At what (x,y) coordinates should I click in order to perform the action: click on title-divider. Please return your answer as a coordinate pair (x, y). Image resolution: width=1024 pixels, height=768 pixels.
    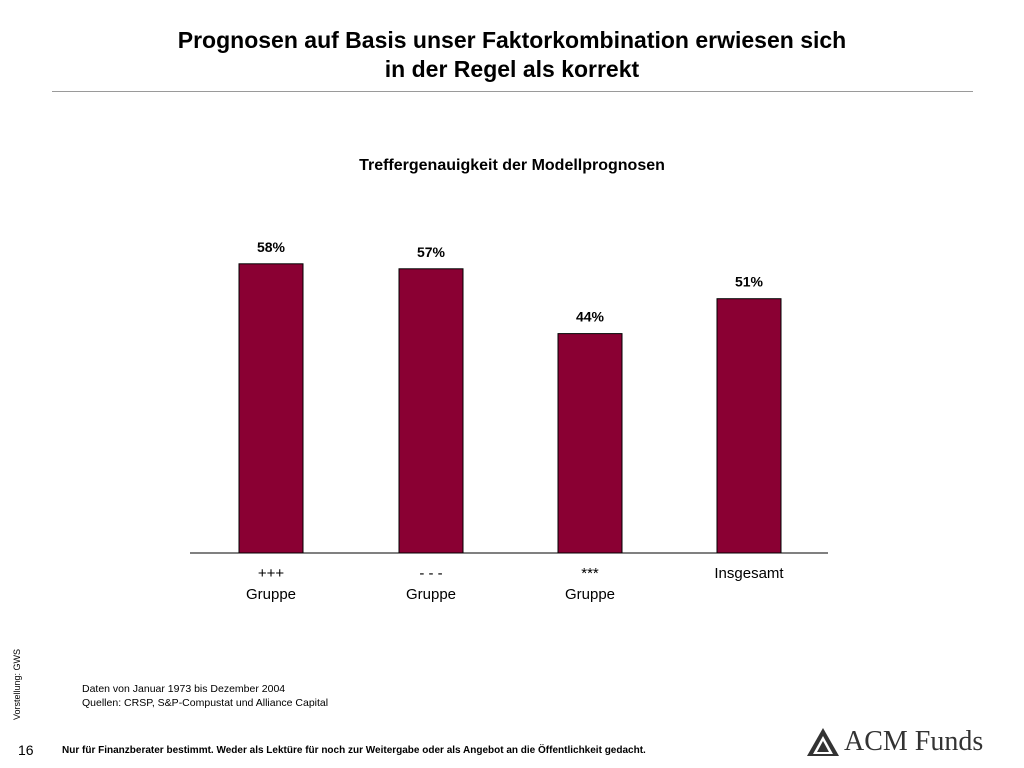
    Looking at the image, I should click on (512, 91).